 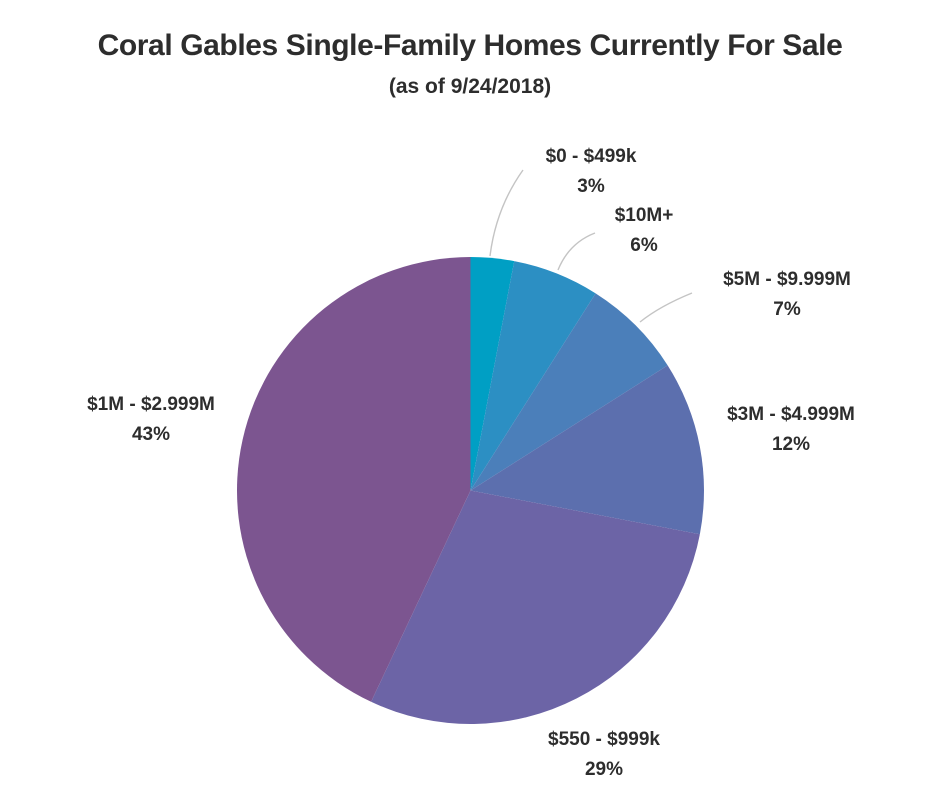 I want to click on slice-label-5: $1M - $2.999M 43%, so click(x=151, y=420).